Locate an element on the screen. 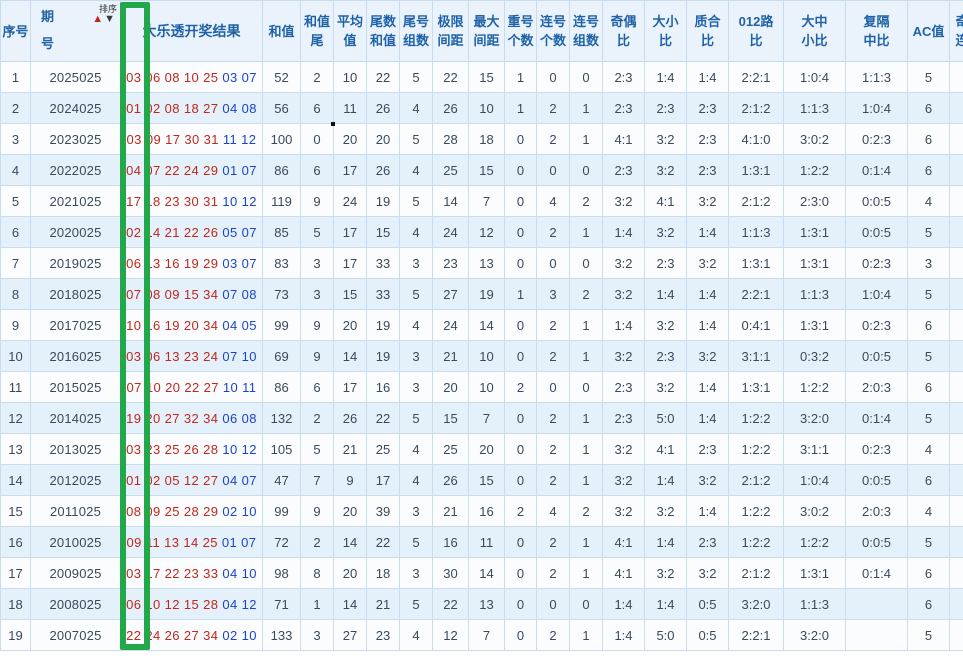  cell-consec-grp: 1 is located at coordinates (586, 635).